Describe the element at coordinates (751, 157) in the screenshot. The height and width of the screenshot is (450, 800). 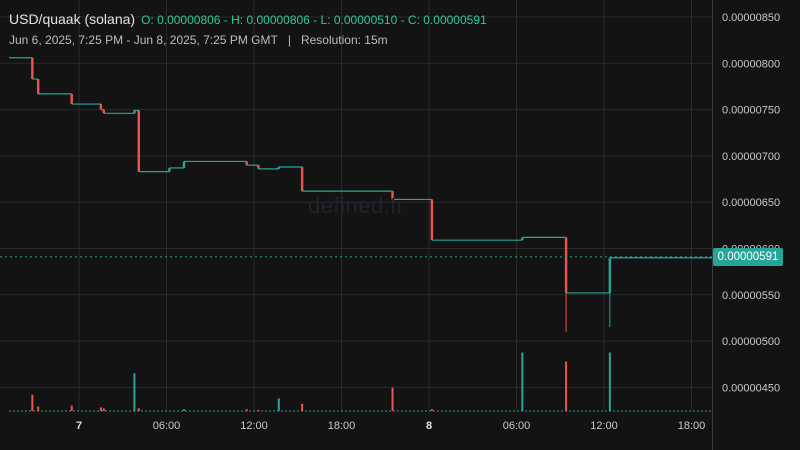
I see `y-tick-label: 0.00000700` at that location.